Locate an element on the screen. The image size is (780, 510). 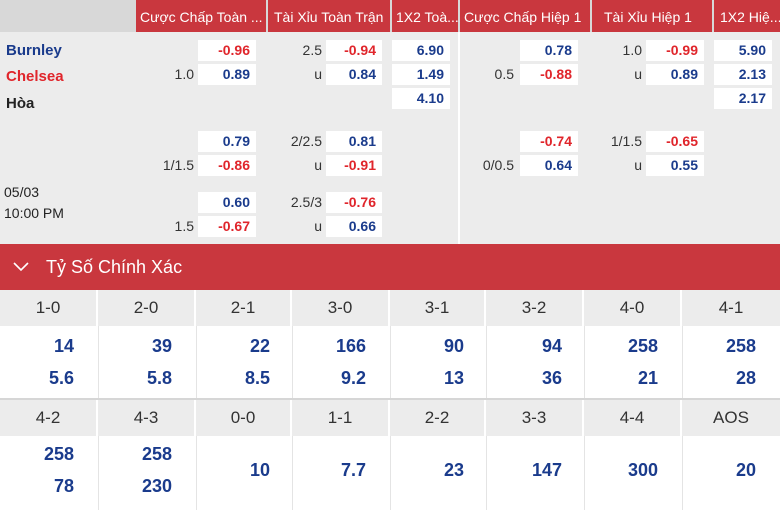
chevron-down-icon is located at coordinates (21, 266).